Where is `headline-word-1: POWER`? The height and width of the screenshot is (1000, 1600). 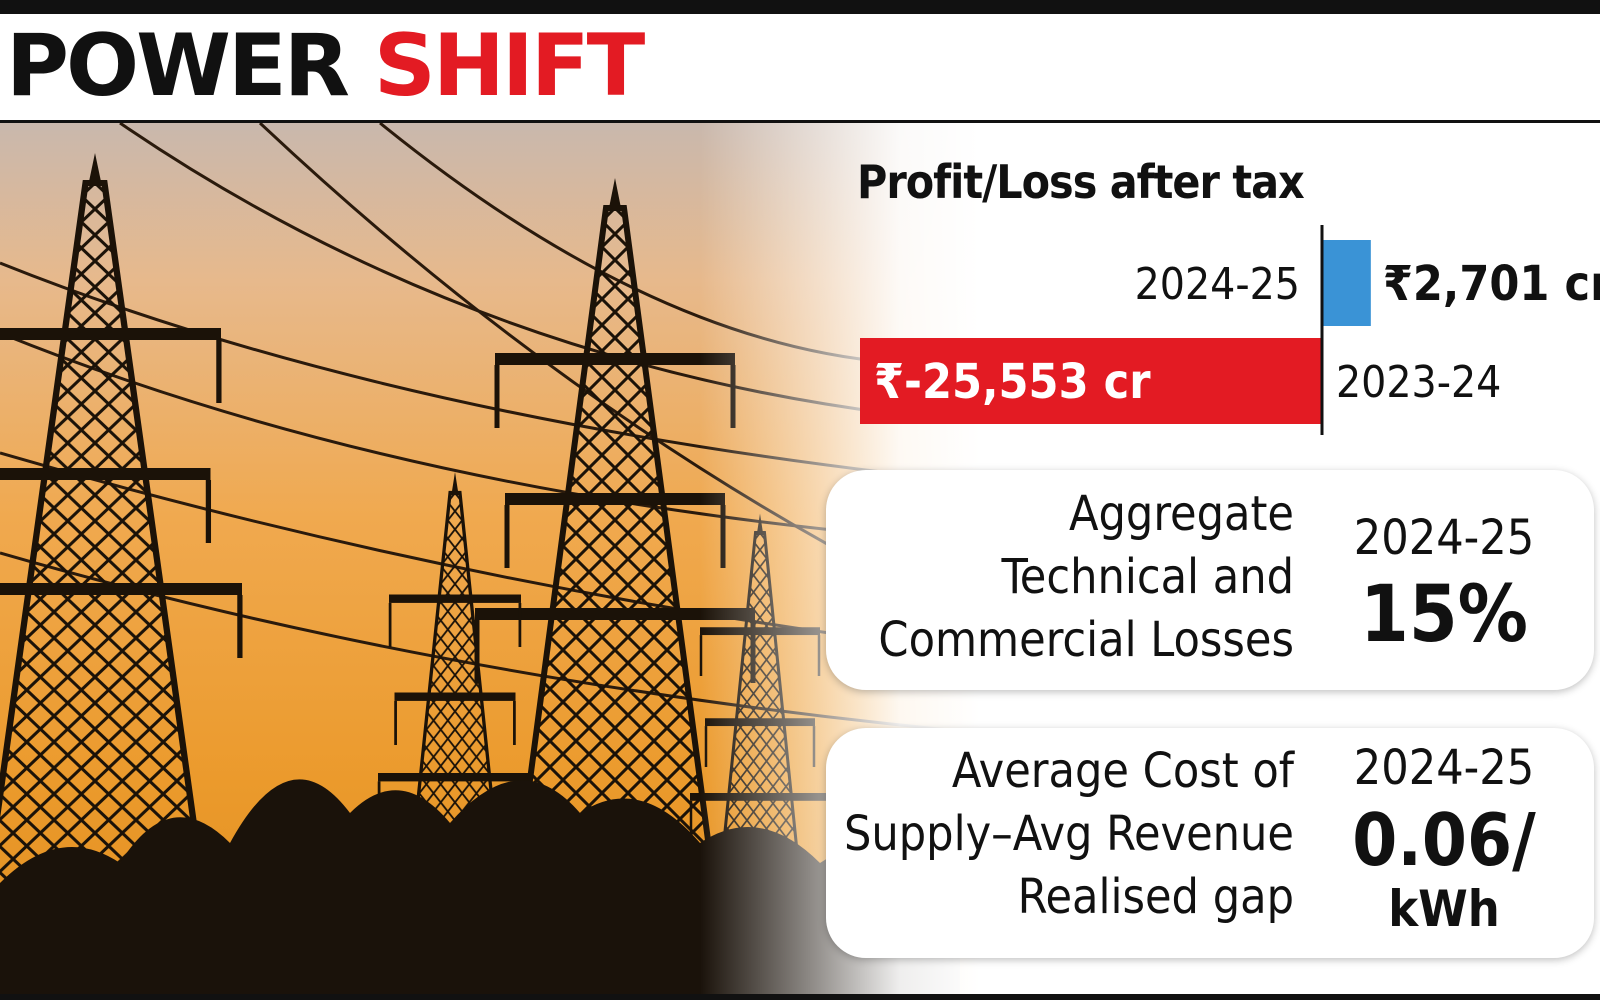
headline-word-1: POWER is located at coordinates (178, 66).